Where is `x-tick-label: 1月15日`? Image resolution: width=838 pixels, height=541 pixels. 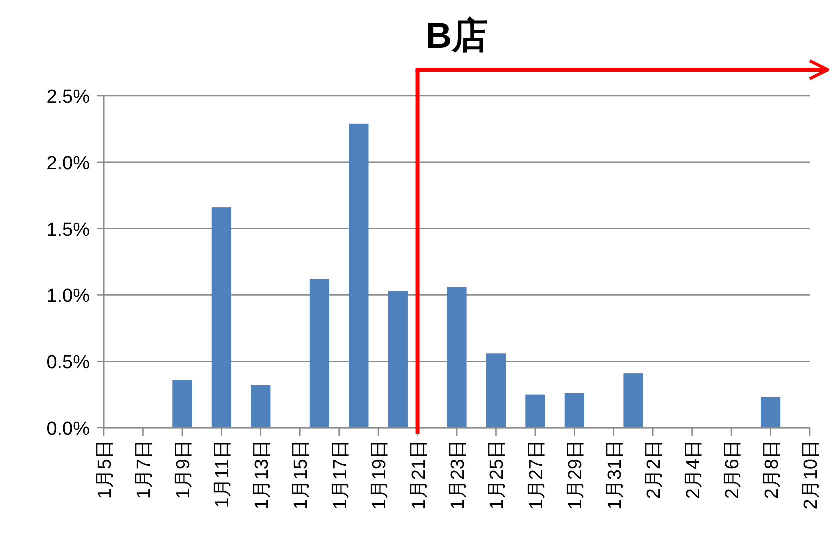
x-tick-label: 1月15日 is located at coordinates (301, 475).